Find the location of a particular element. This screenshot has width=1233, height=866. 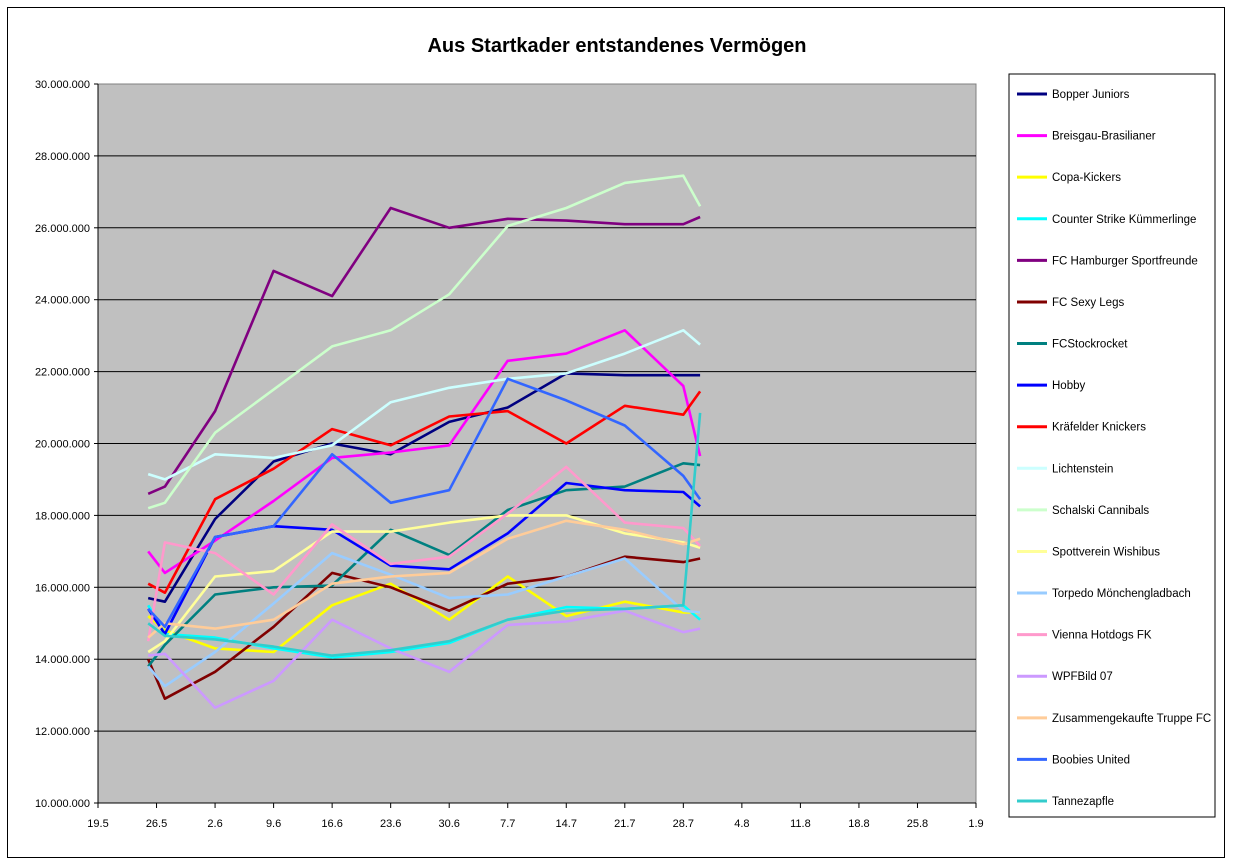

y-tick-label: 22.000.000 is located at coordinates (62, 373).